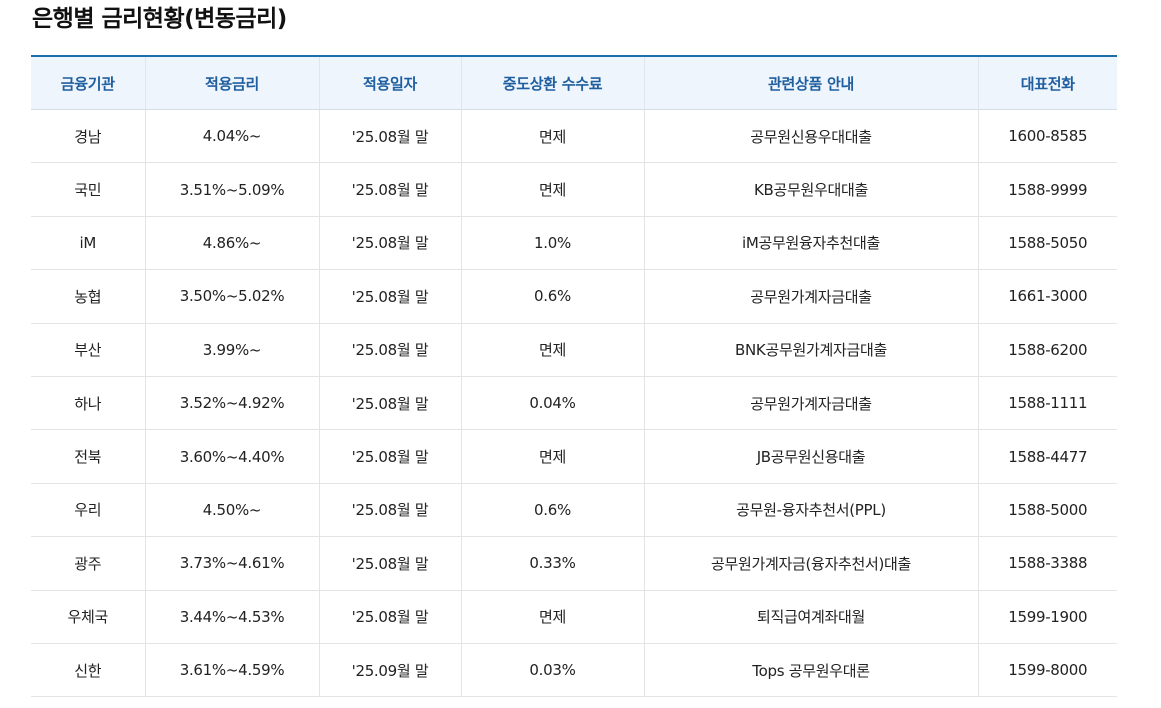 This screenshot has height=708, width=1161. What do you see at coordinates (231, 456) in the screenshot?
I see `cell-rate: 3.60%~4.40%` at bounding box center [231, 456].